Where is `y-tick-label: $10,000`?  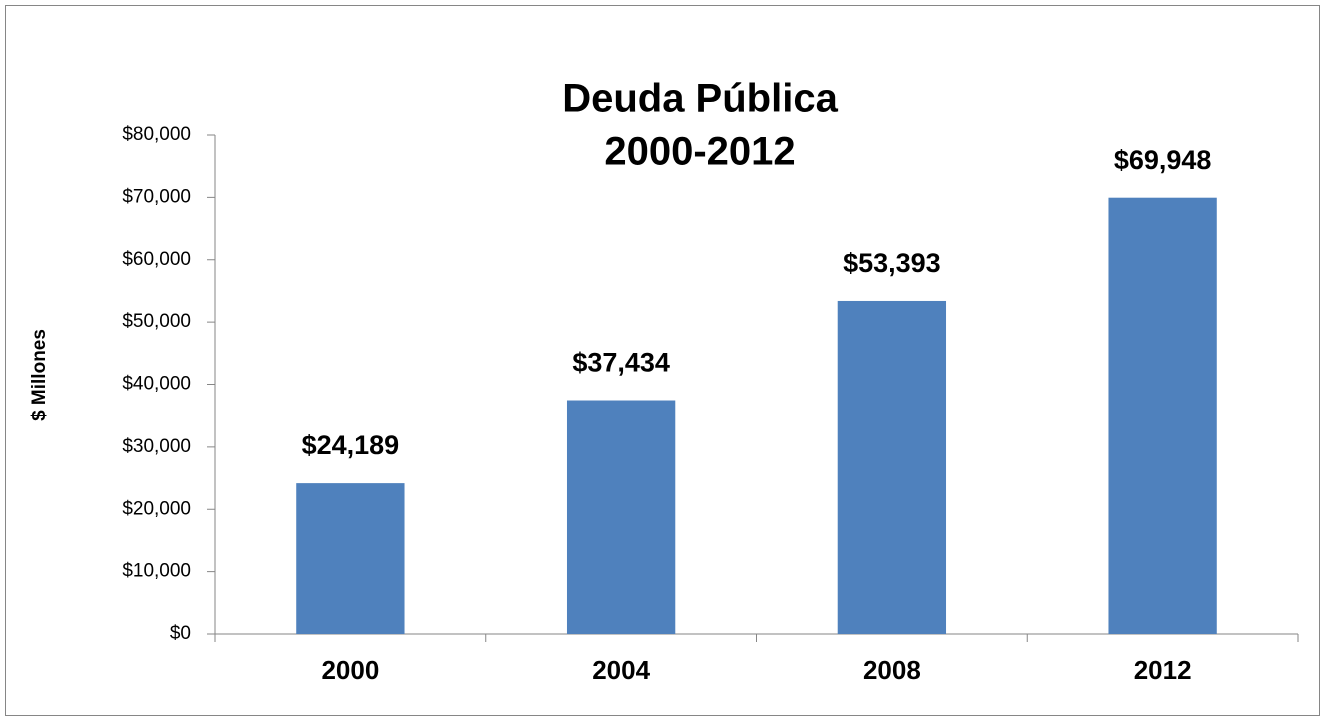 y-tick-label: $10,000 is located at coordinates (156, 571).